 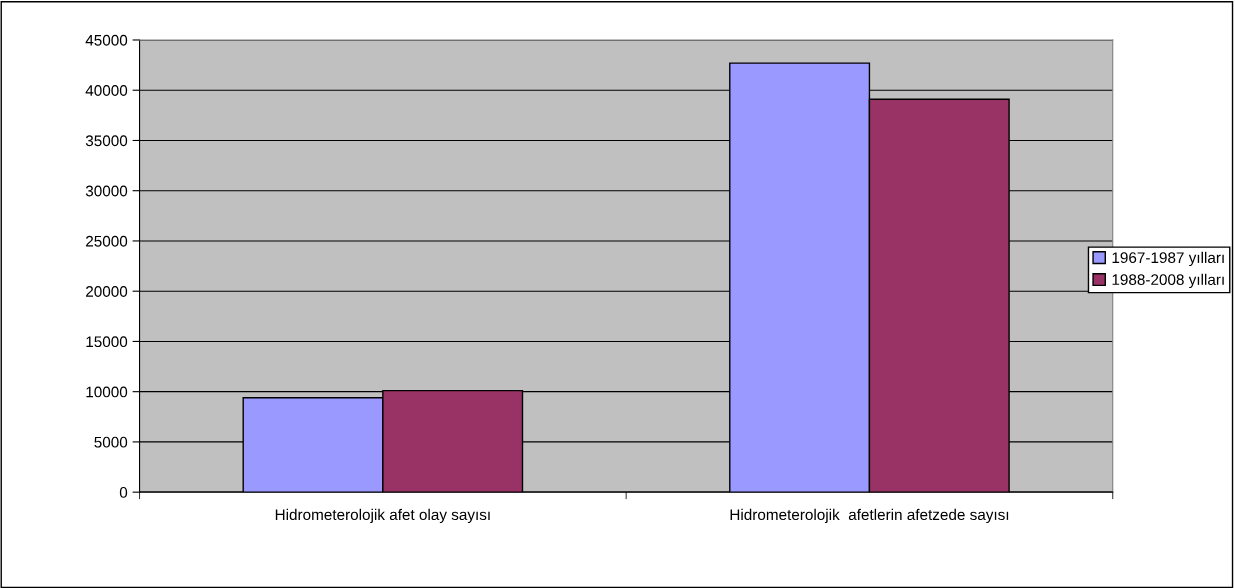 What do you see at coordinates (106, 191) in the screenshot?
I see `y-tick-label: 30000` at bounding box center [106, 191].